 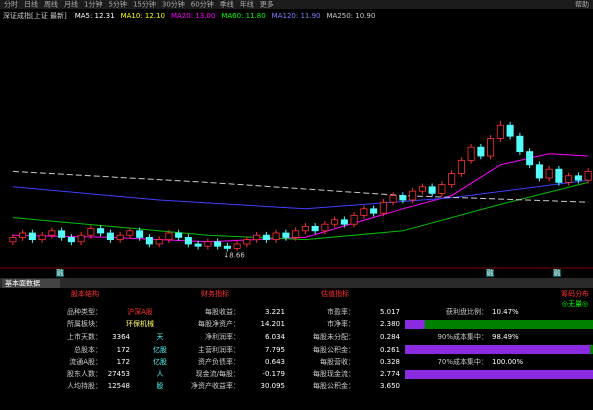 I want to click on toolbar-item: 更多, so click(x=267, y=4).